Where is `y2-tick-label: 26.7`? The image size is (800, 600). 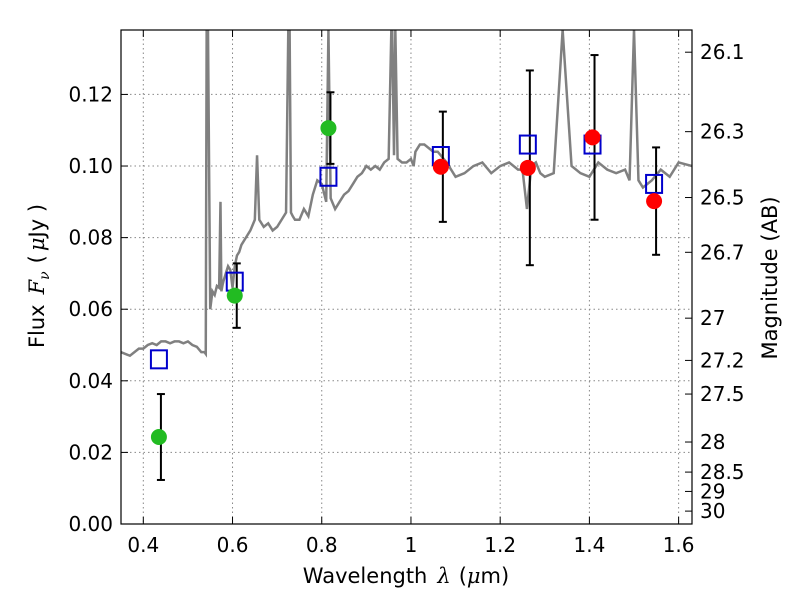
y2-tick-label: 26.7 is located at coordinates (722, 252).